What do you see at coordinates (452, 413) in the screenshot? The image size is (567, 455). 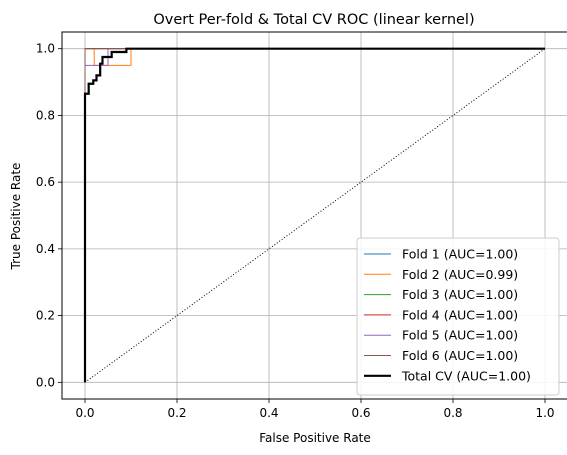 I see `x-tick-label: 0.8` at bounding box center [452, 413].